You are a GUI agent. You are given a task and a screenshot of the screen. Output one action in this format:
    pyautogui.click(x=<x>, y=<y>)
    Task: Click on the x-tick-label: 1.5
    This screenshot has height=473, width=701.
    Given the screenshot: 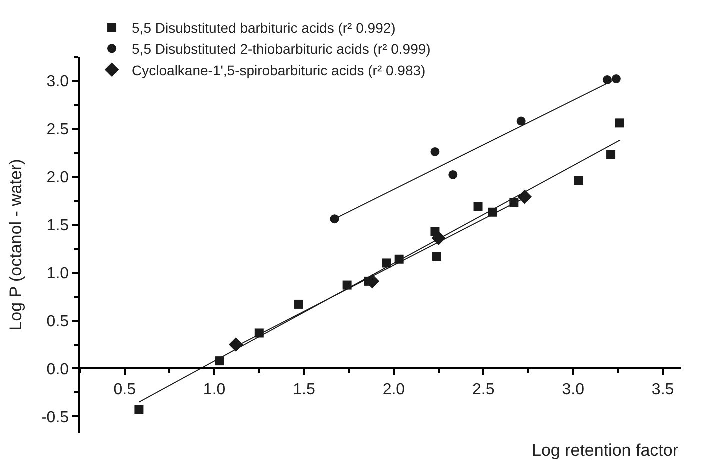 What is the action you would take?
    pyautogui.click(x=304, y=390)
    